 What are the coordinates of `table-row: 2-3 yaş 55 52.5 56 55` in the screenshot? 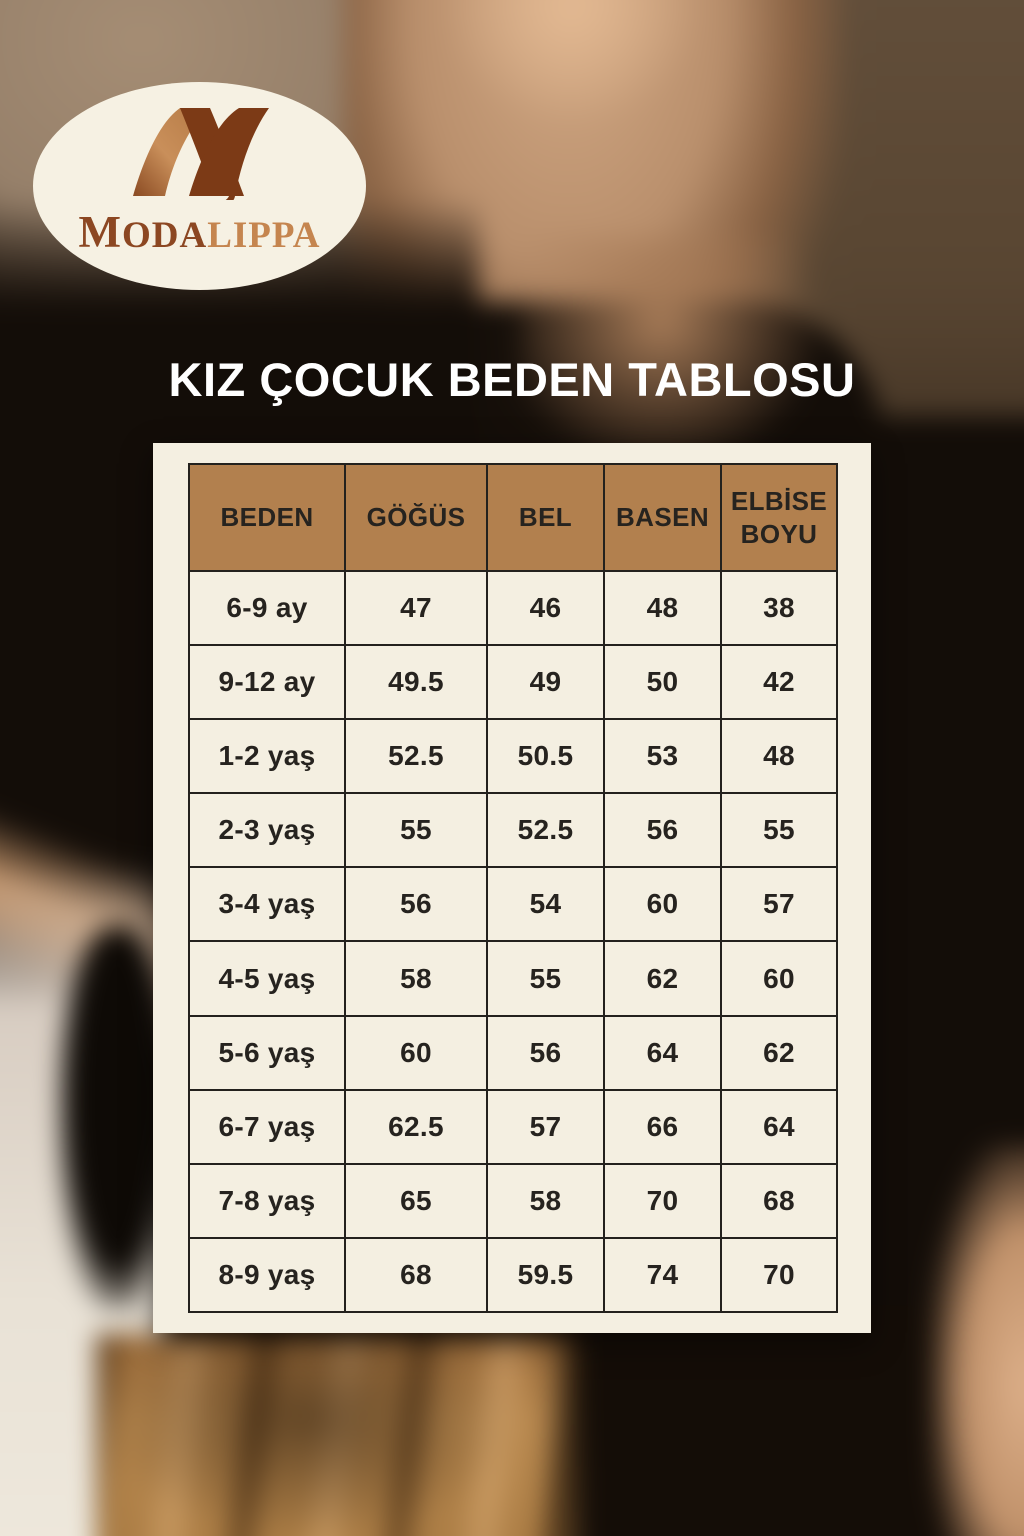 It's located at (513, 830).